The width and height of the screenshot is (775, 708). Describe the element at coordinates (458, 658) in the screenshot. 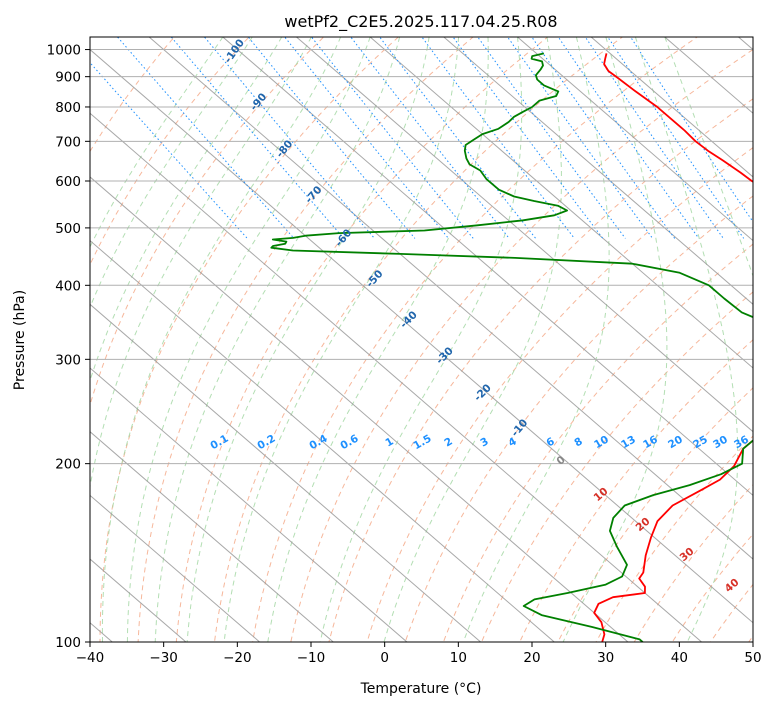

I see `x-tick-label: 10` at that location.